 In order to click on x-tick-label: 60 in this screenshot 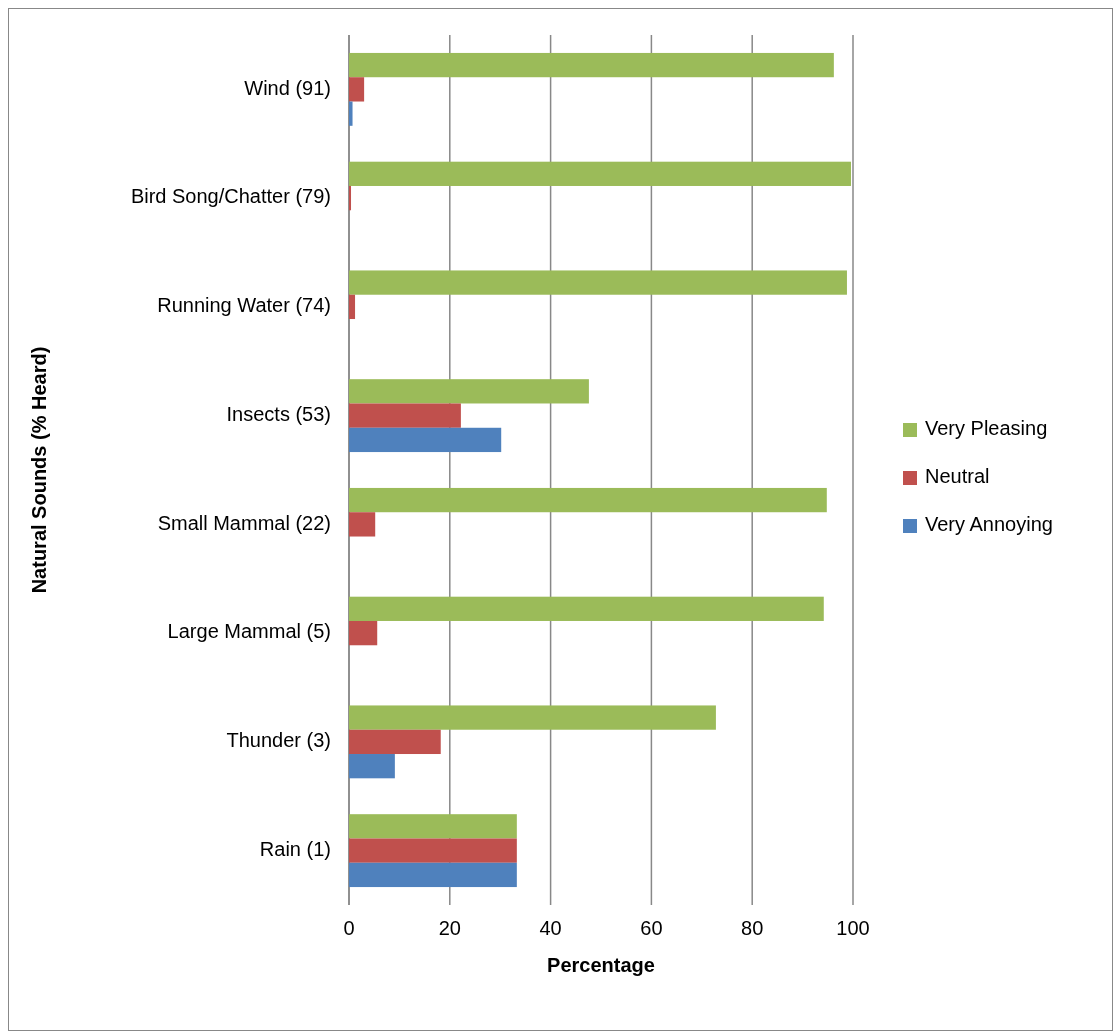, I will do `click(651, 928)`.